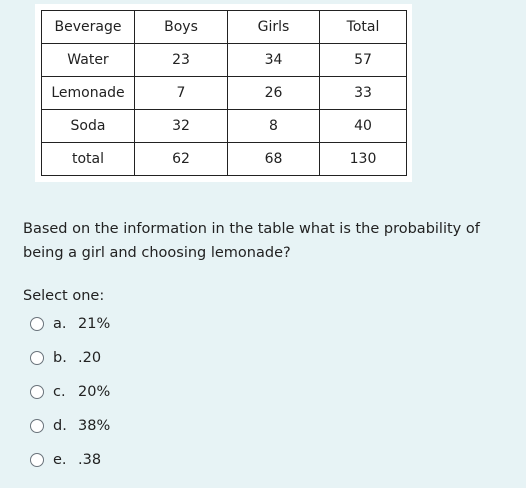 This screenshot has height=488, width=526. Describe the element at coordinates (363, 126) in the screenshot. I see `table-cell: 40` at that location.